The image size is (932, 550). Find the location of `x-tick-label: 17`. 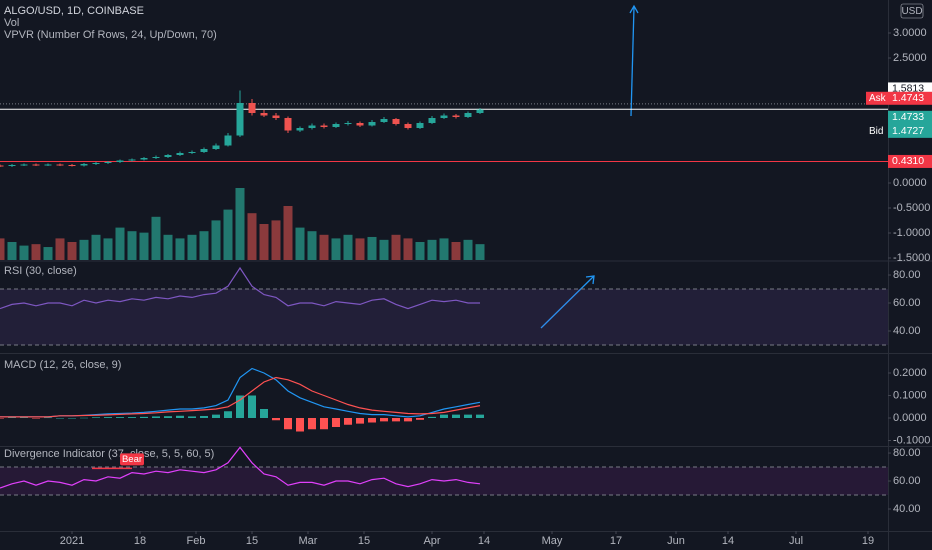

x-tick-label: 17 is located at coordinates (616, 541).